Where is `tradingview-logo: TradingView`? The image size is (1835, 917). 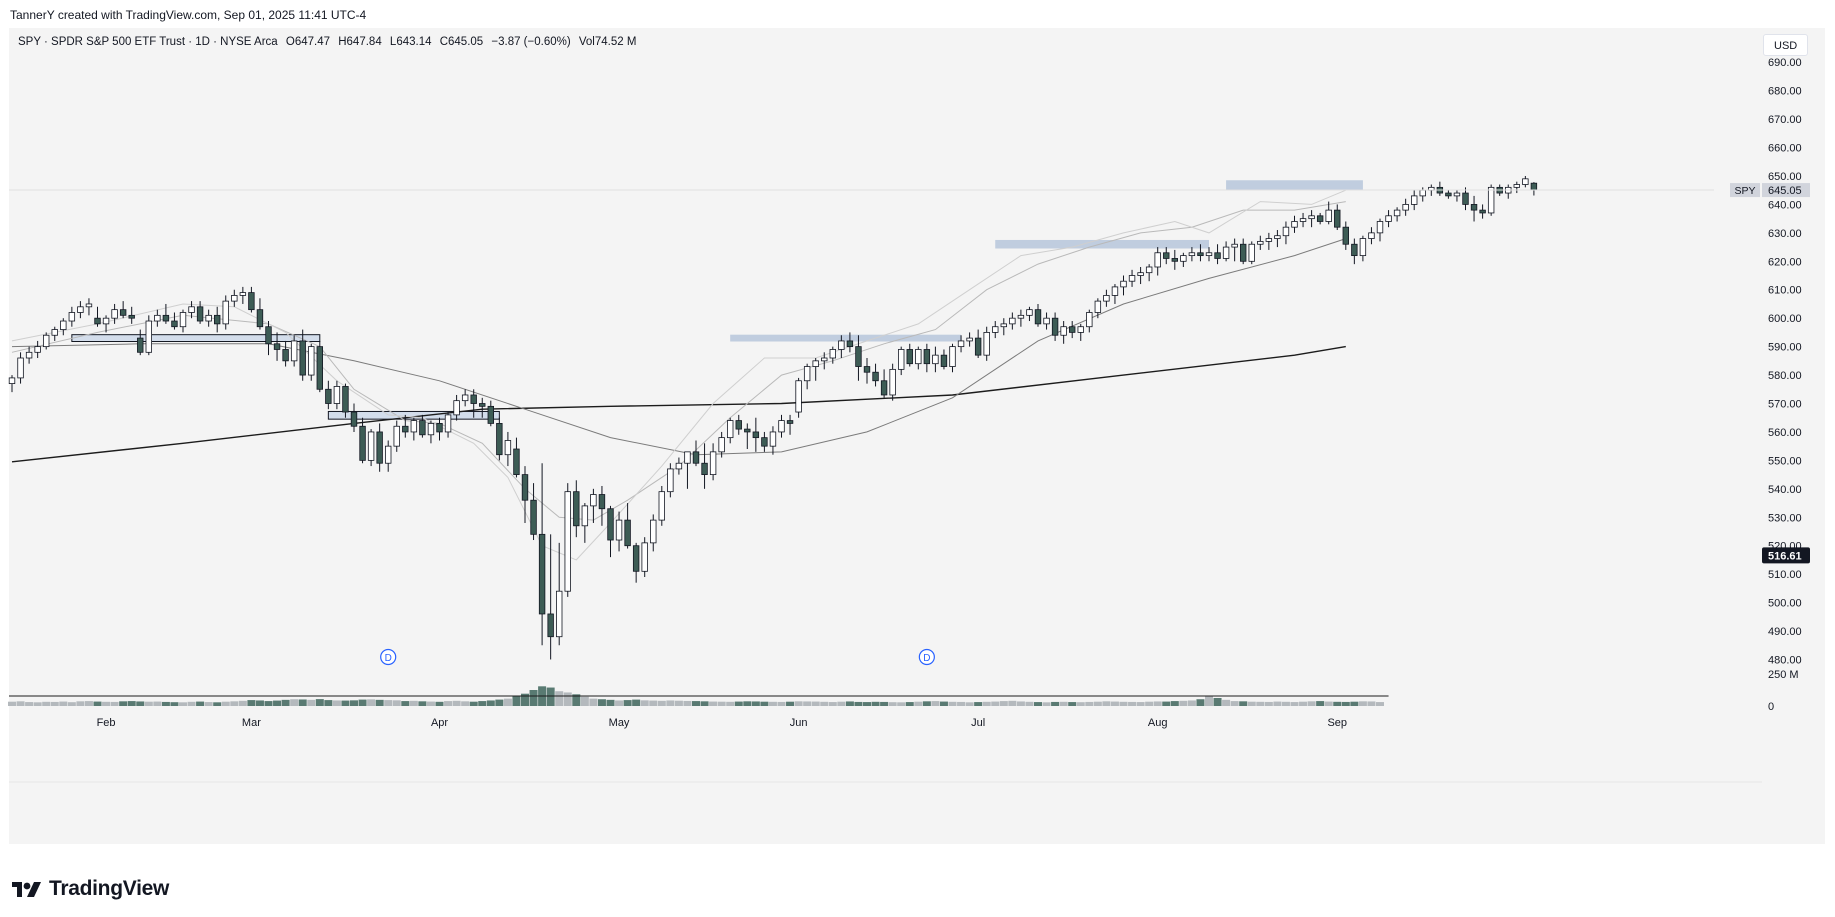
tradingview-logo: TradingView is located at coordinates (89, 889).